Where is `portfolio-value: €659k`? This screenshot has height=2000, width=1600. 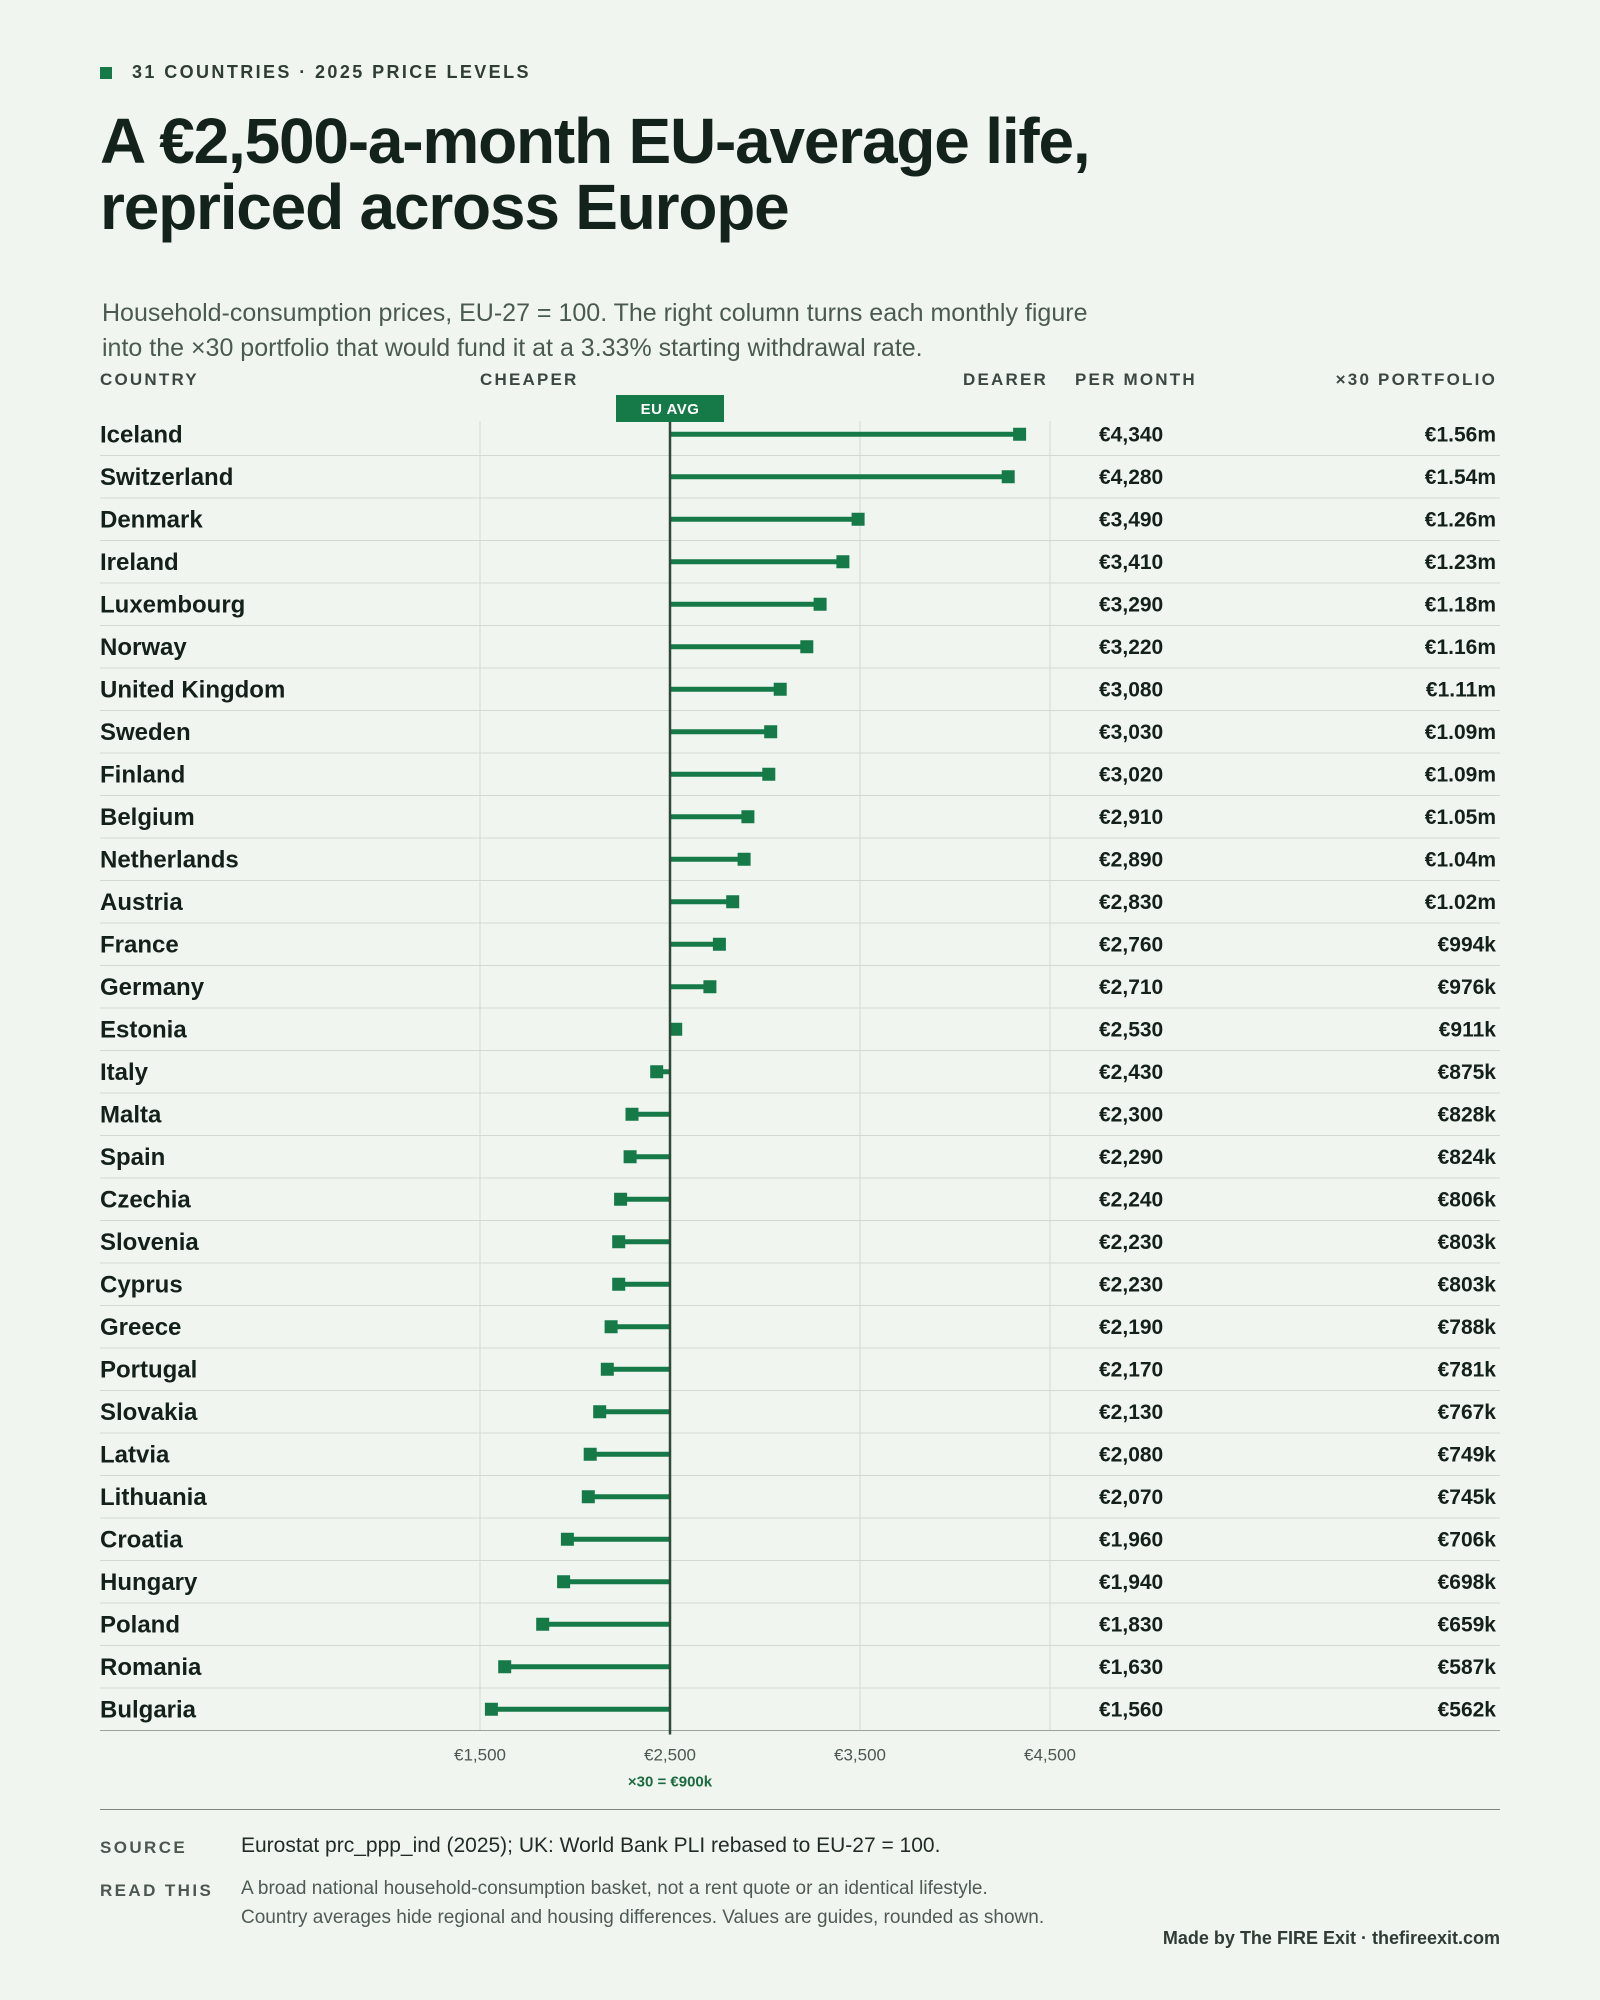
portfolio-value: €659k is located at coordinates (1467, 1624).